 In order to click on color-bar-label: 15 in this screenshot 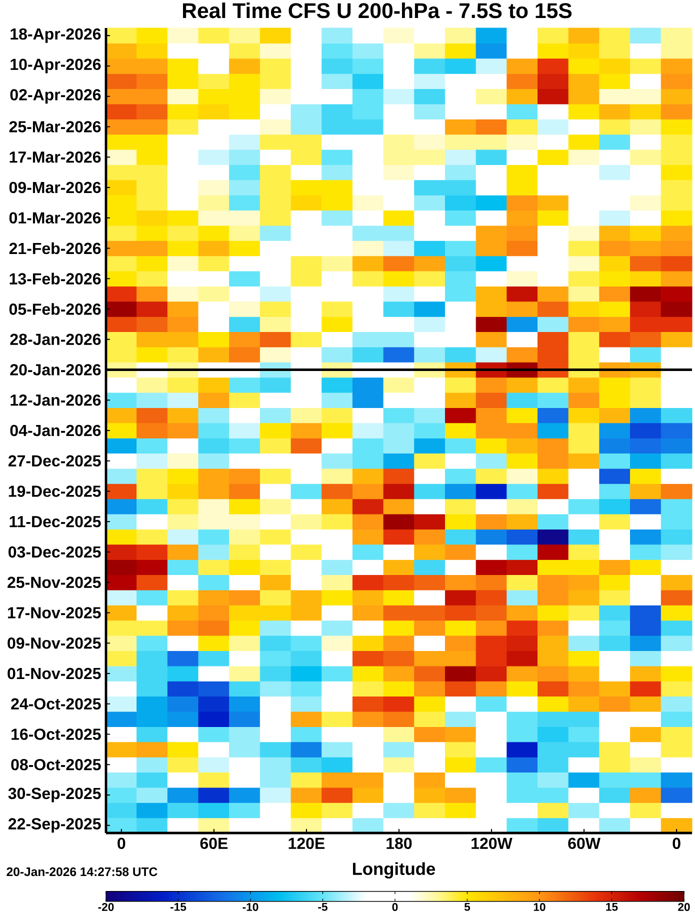, I will do `click(612, 906)`.